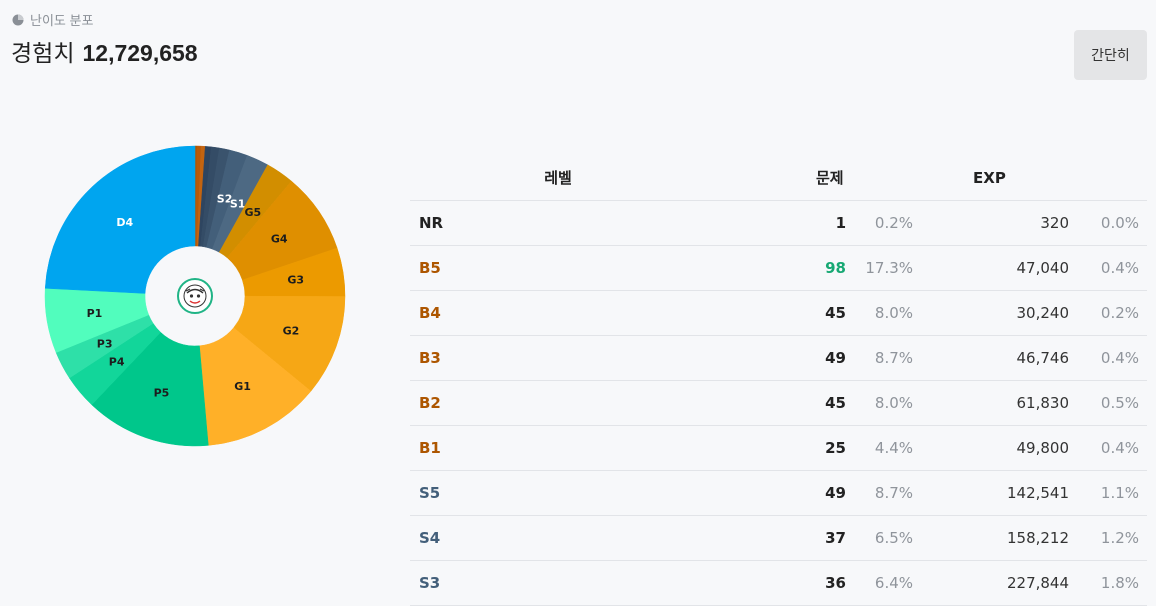 This screenshot has width=1156, height=606. Describe the element at coordinates (995, 583) in the screenshot. I see `exp-cell: 227,844` at that location.